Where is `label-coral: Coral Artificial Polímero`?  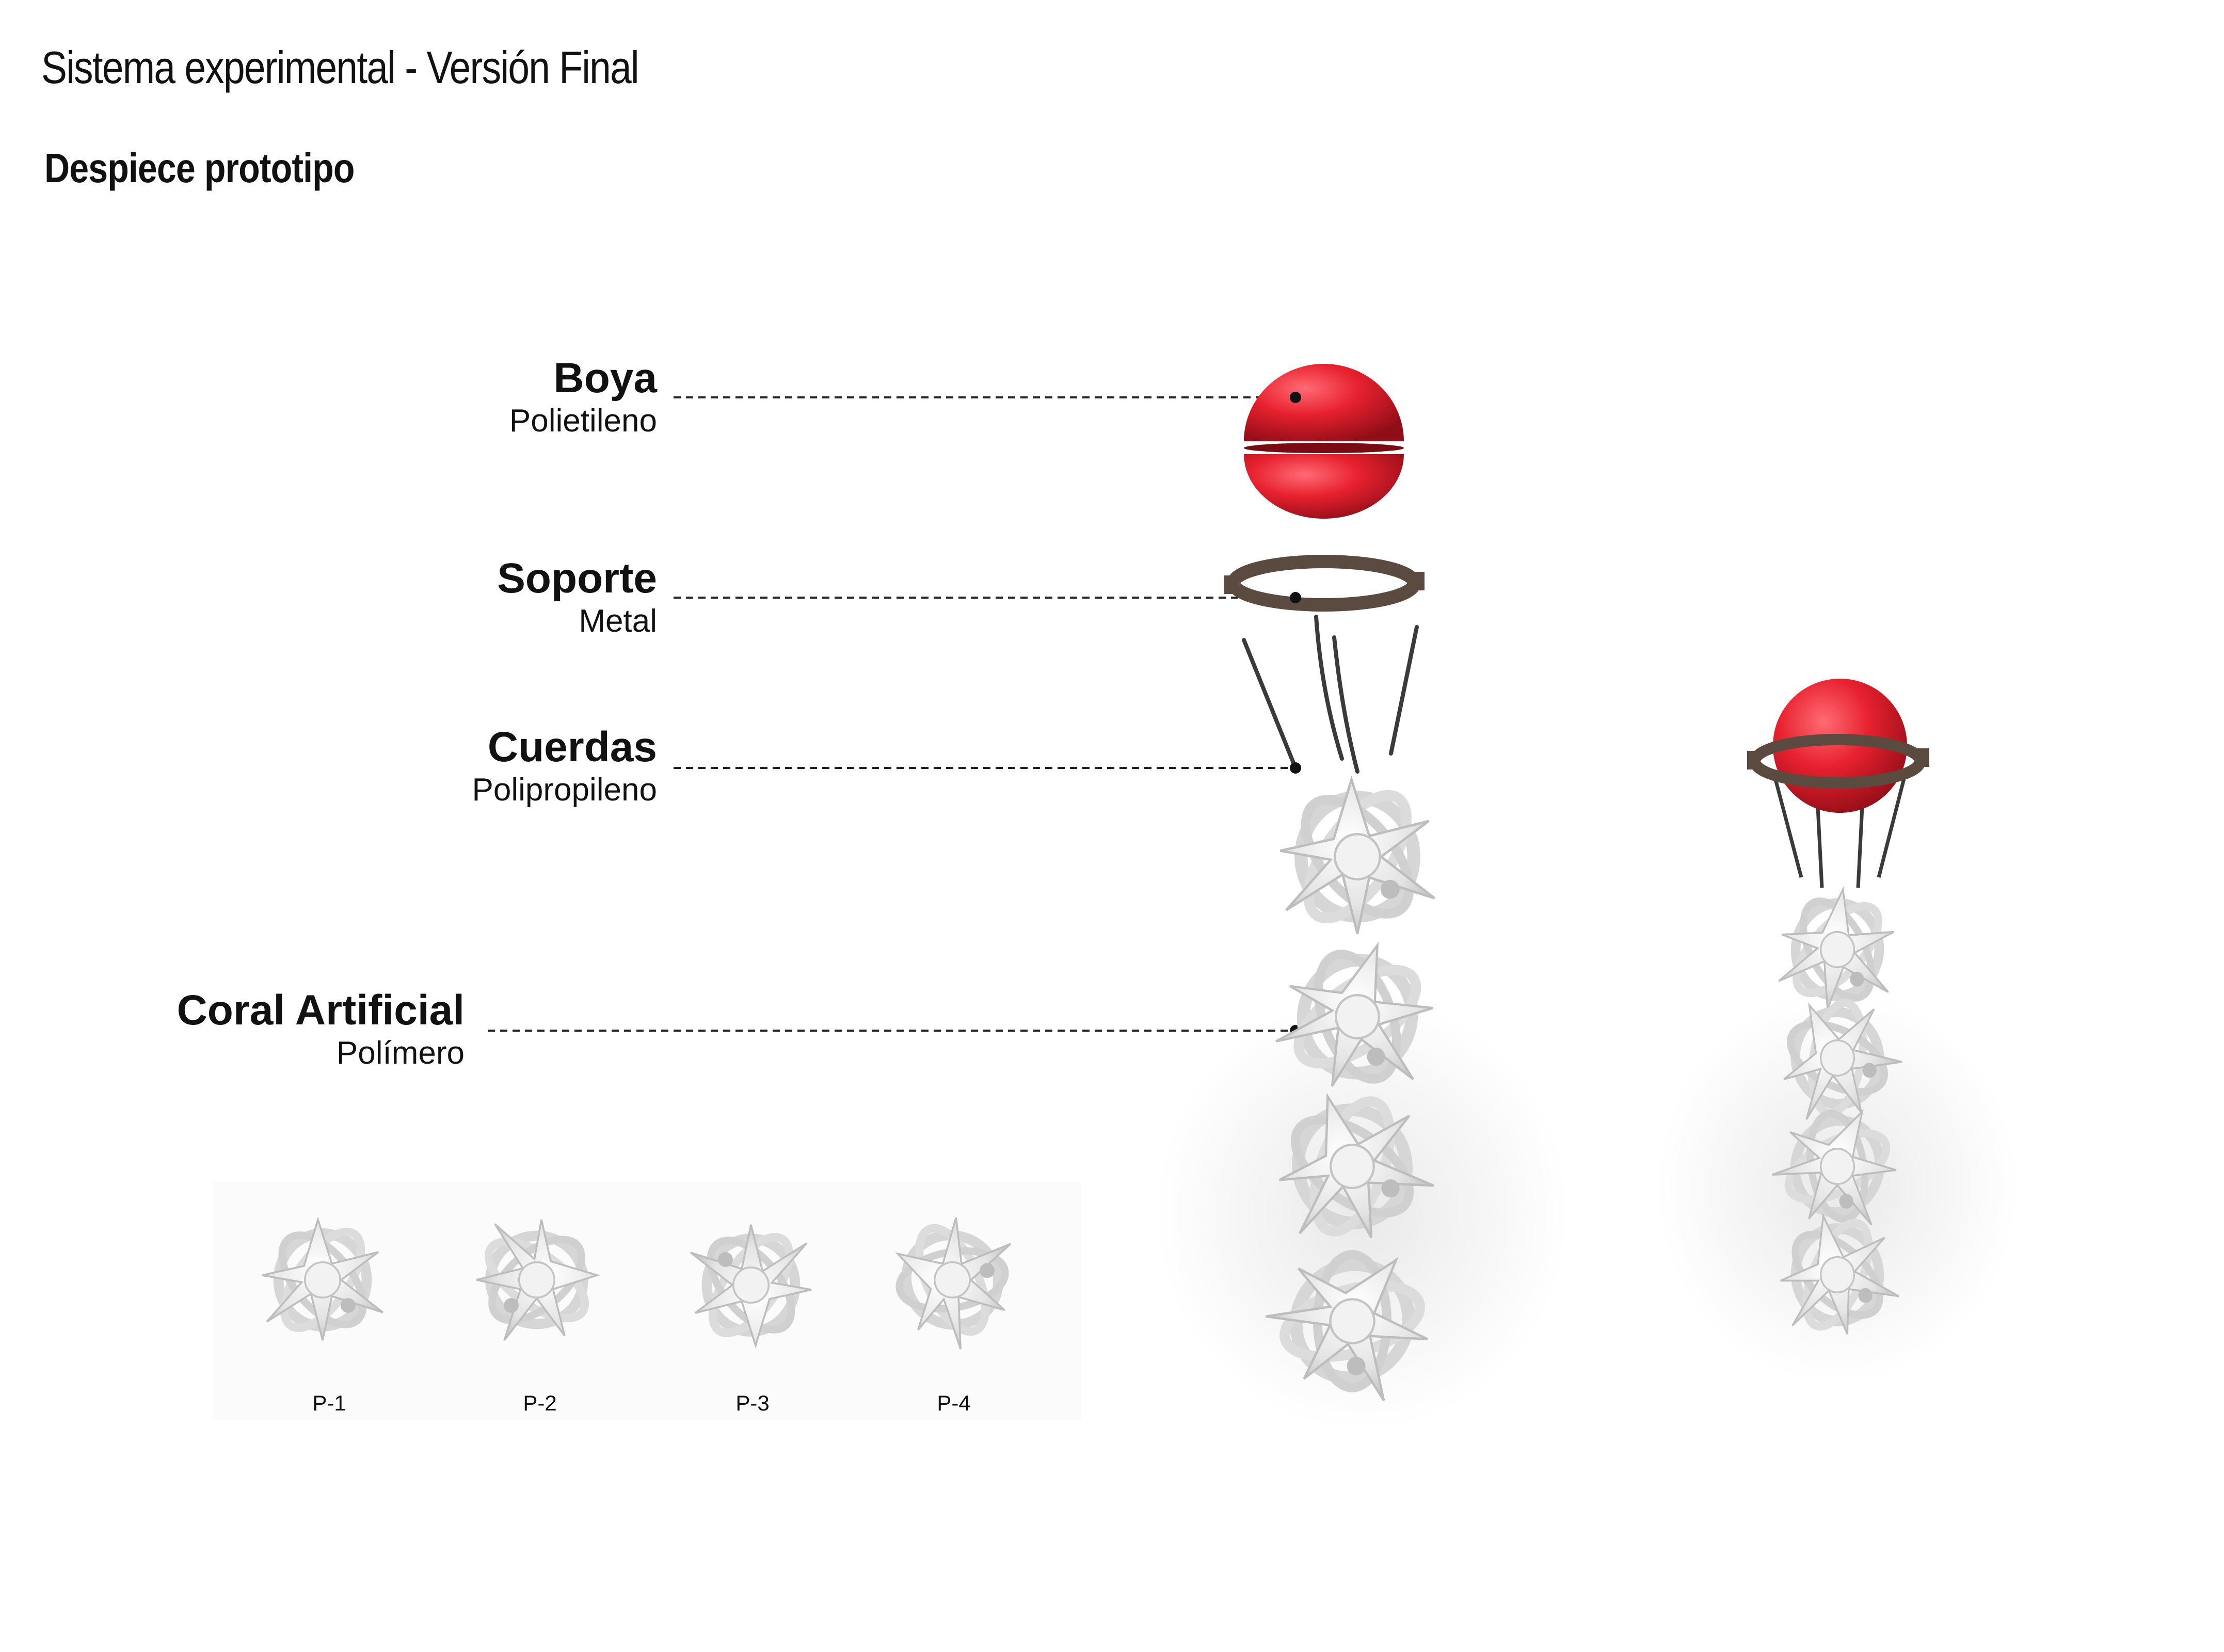 label-coral: Coral Artificial Polímero is located at coordinates (232, 1031).